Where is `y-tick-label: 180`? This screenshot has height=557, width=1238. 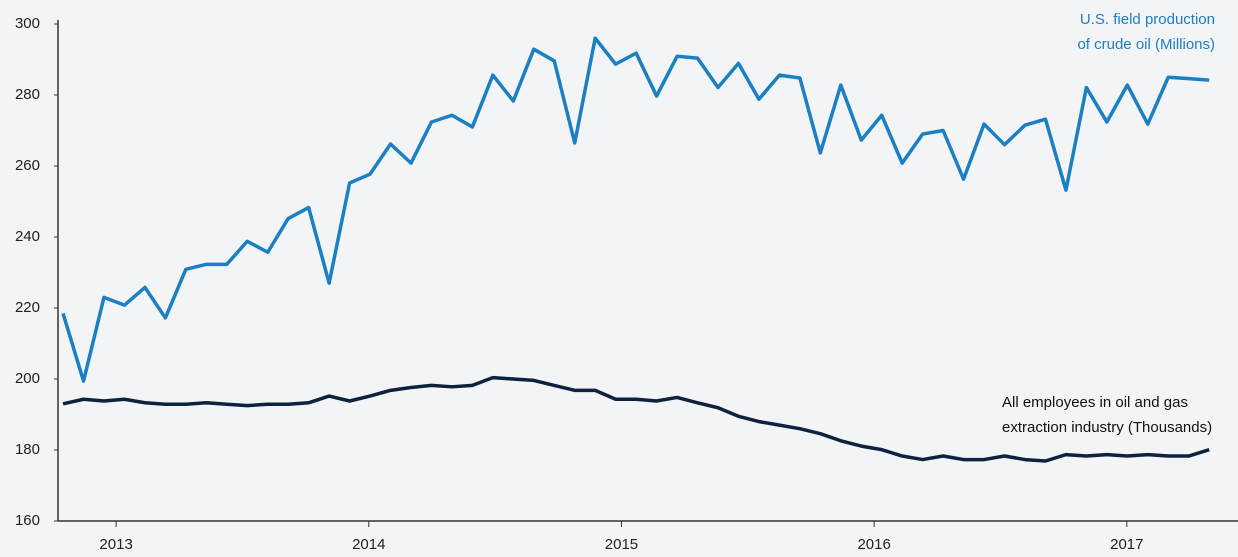 y-tick-label: 180 is located at coordinates (27, 449).